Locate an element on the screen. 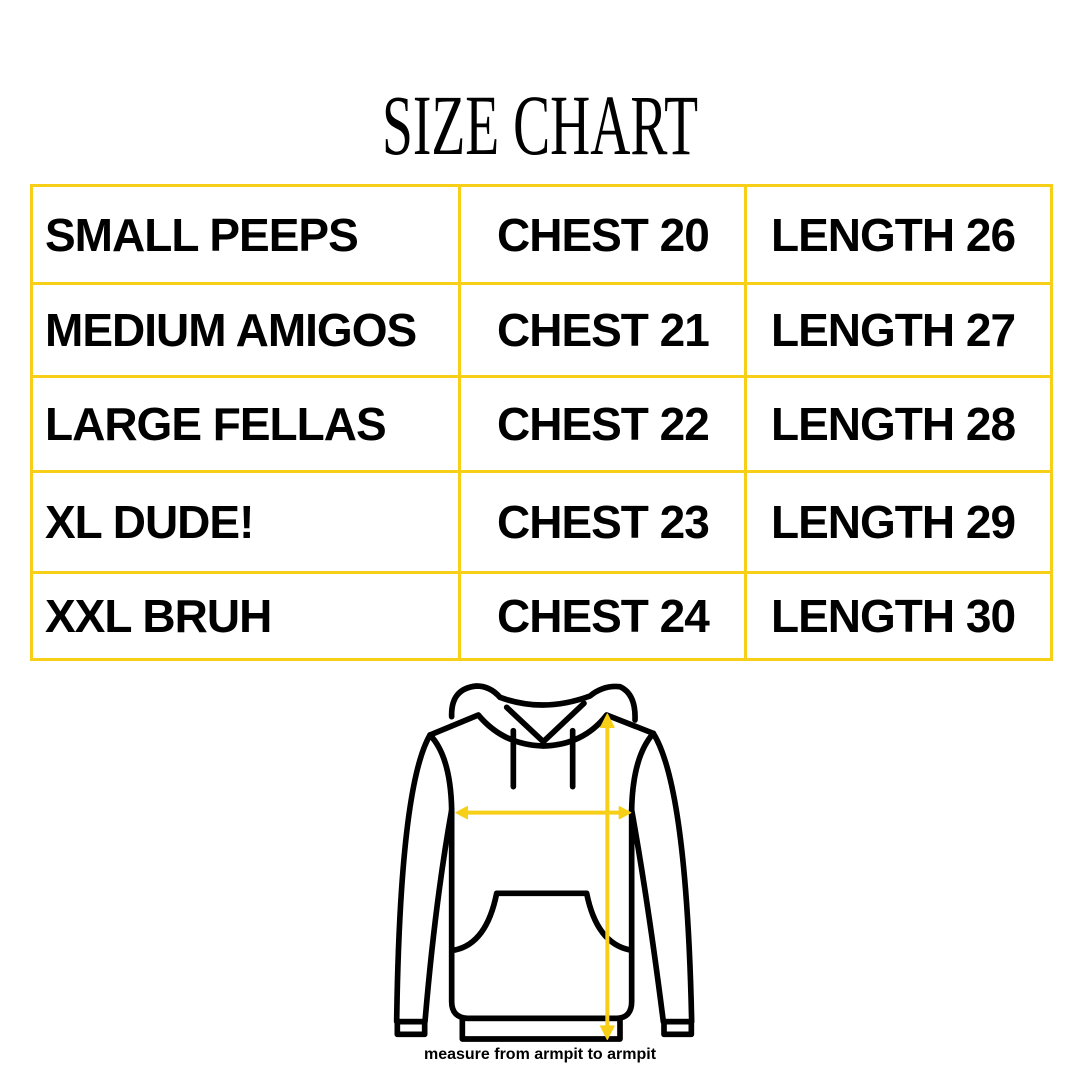  chest-value: CHEST 24 is located at coordinates (603, 616).